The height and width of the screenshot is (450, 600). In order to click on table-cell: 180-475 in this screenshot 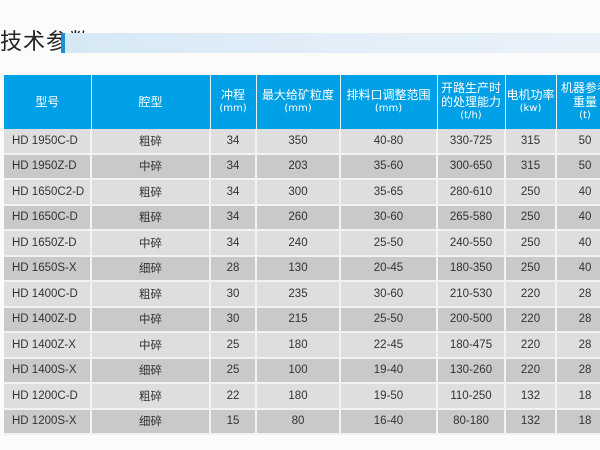, I will do `click(471, 345)`.